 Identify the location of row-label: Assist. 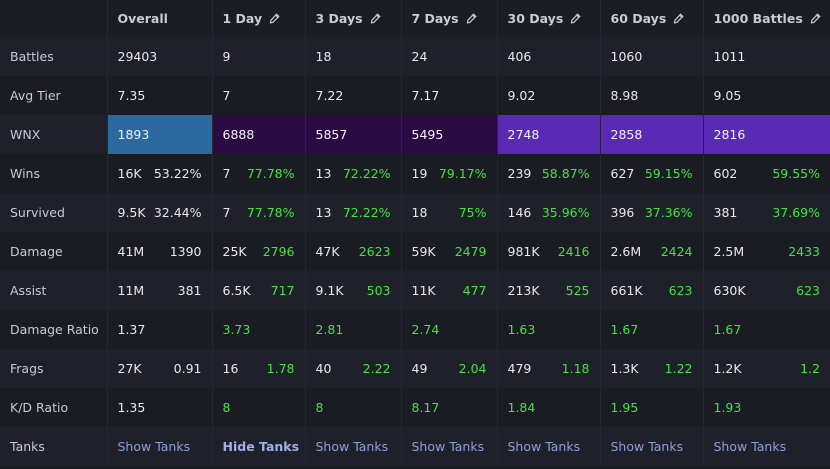
(54, 290).